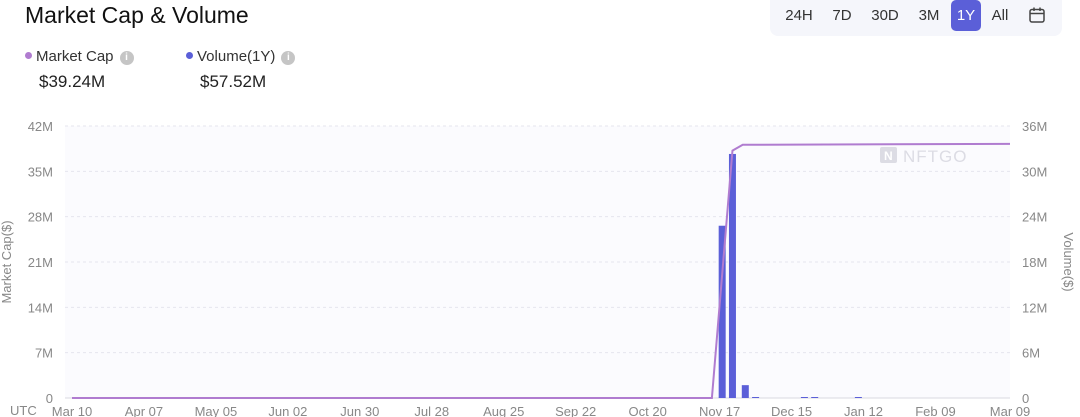 The image size is (1080, 417). I want to click on x-tick-label: Feb 09, so click(935, 410).